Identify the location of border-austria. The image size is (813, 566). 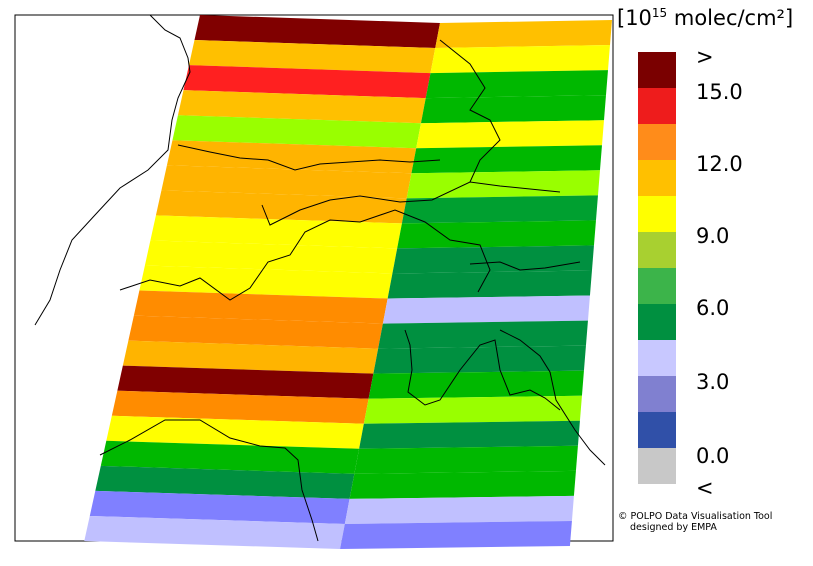
(411, 203).